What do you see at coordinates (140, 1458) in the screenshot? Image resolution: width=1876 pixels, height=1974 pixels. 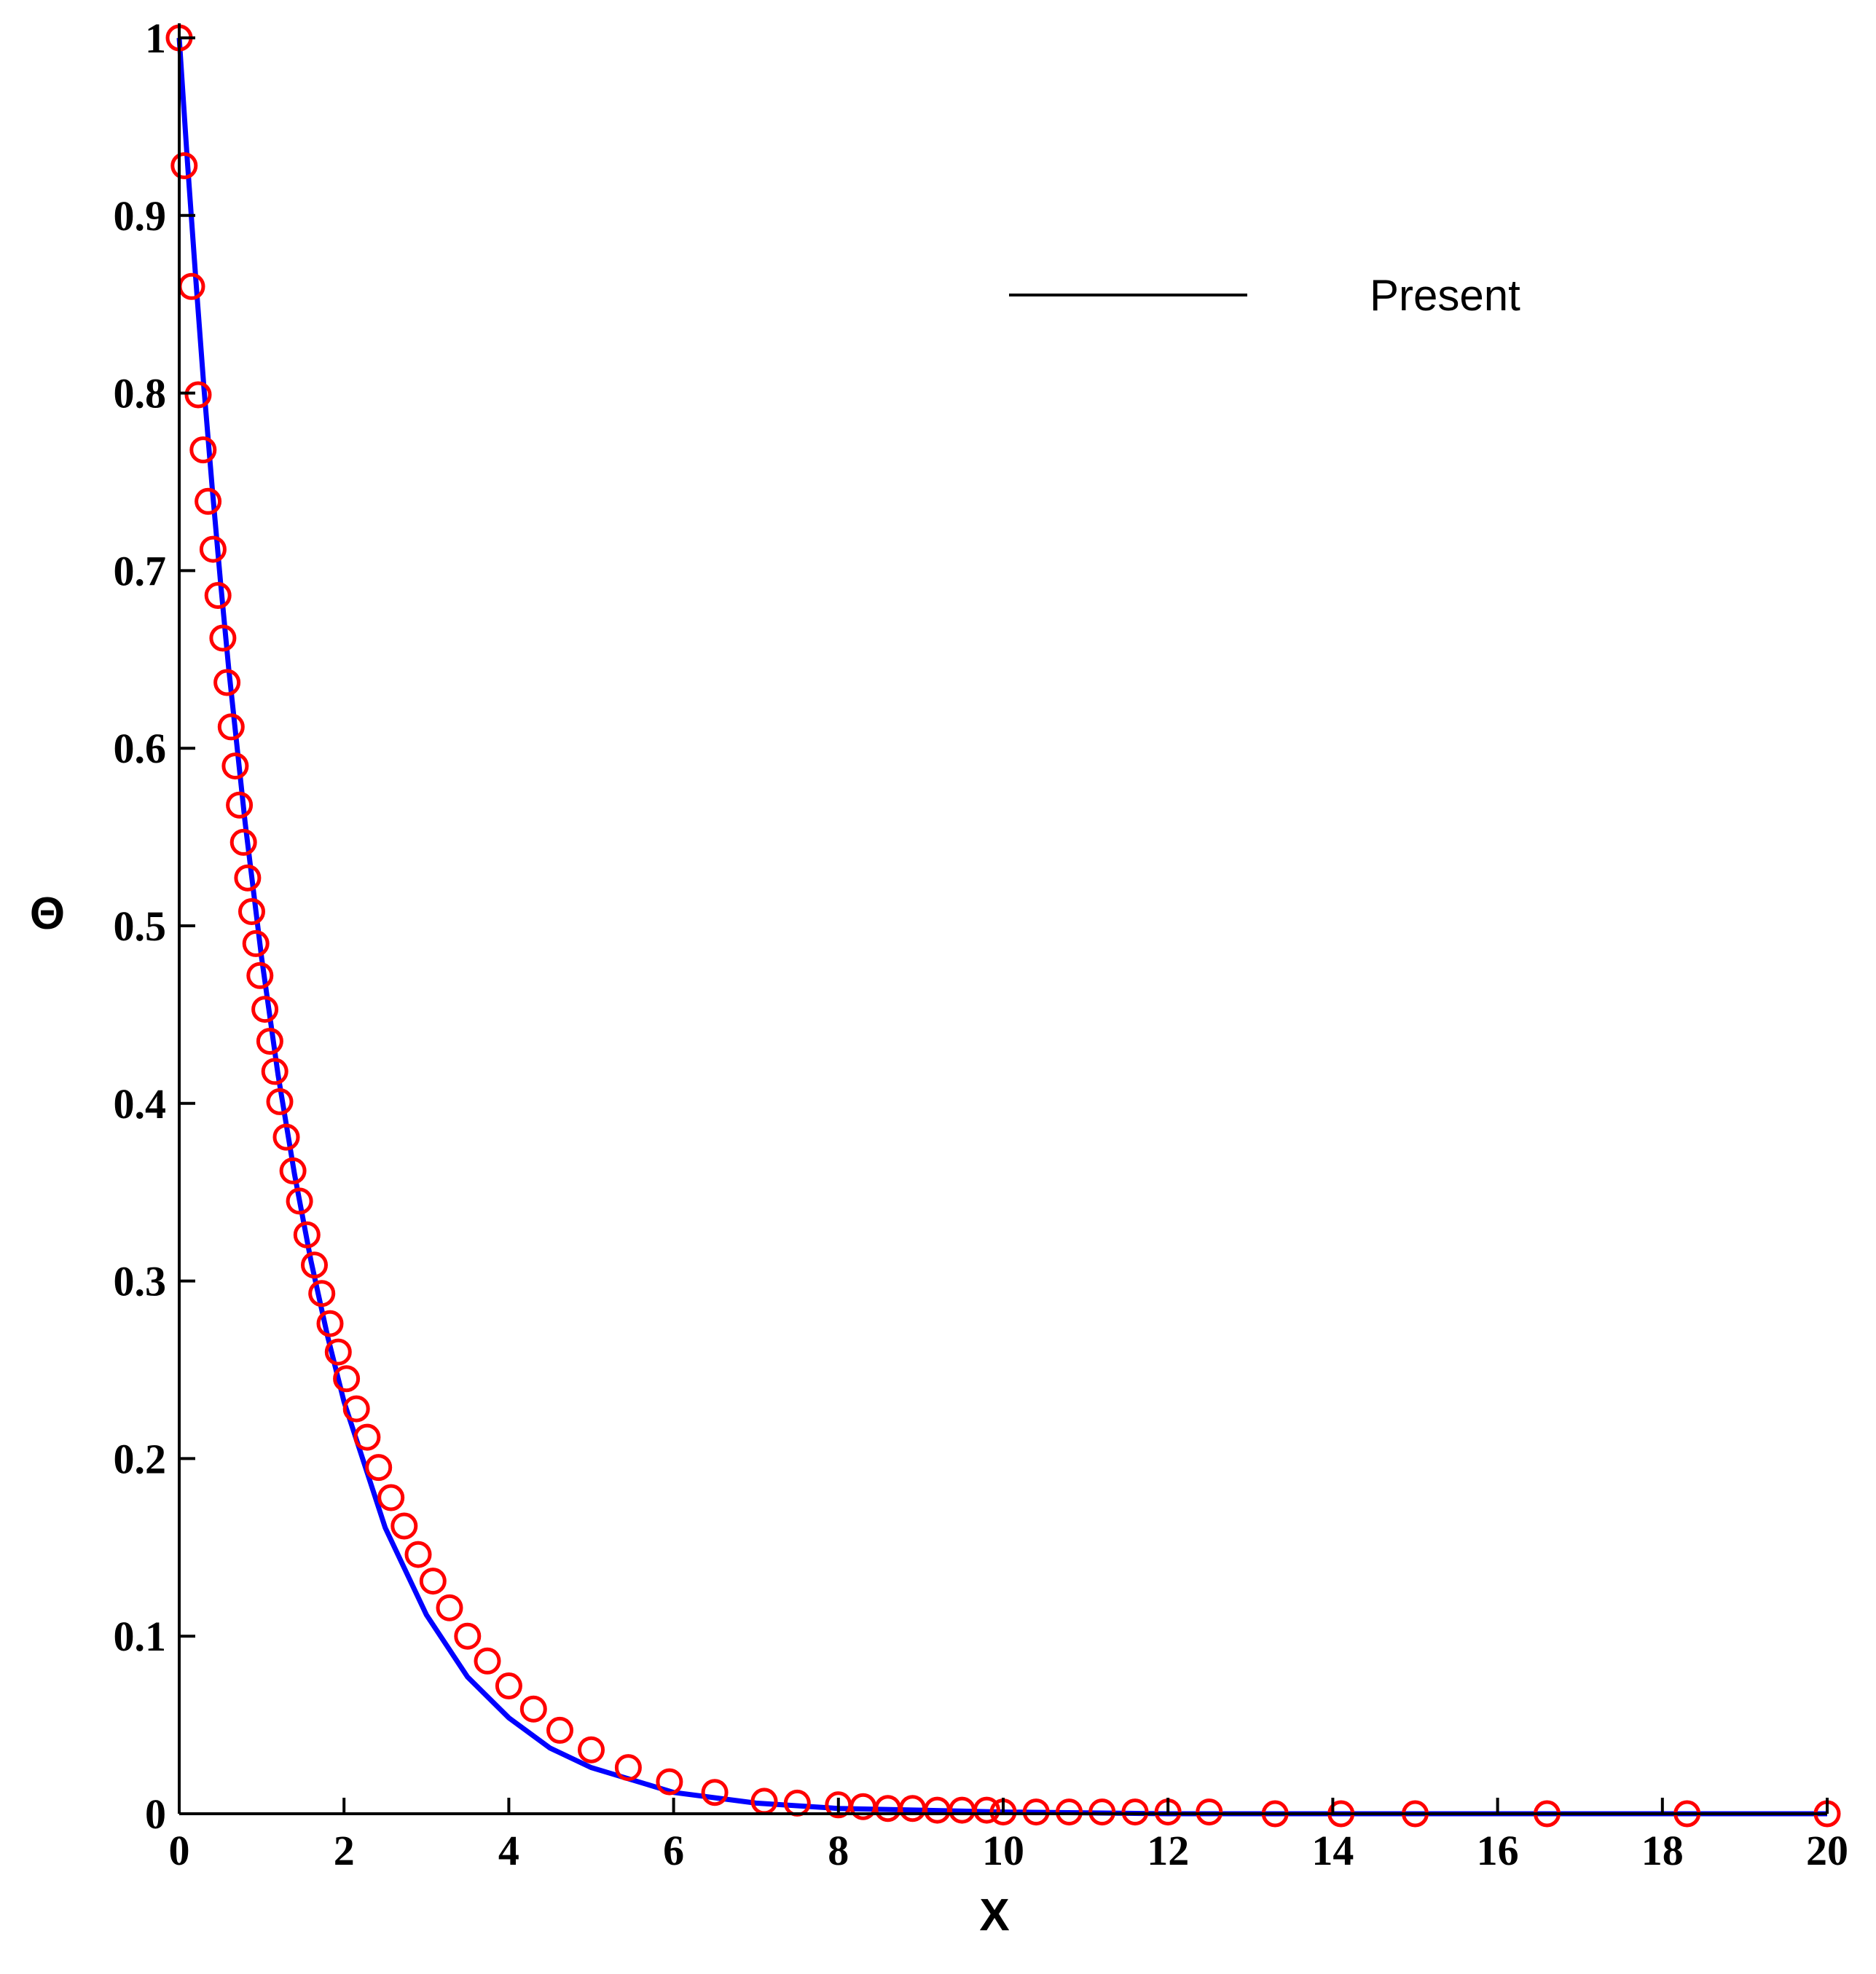 I see `y-tick-label: 0.2` at bounding box center [140, 1458].